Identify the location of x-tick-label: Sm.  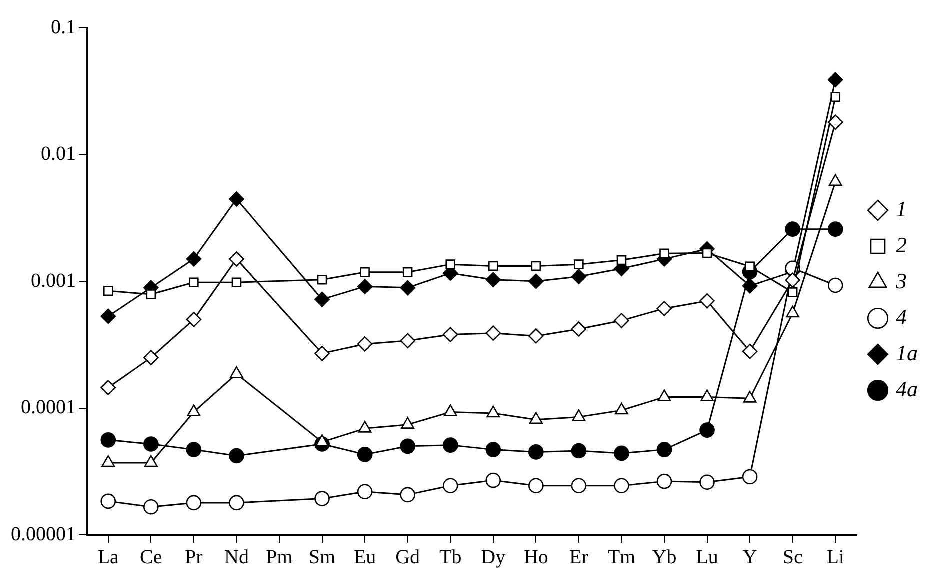
(322, 557).